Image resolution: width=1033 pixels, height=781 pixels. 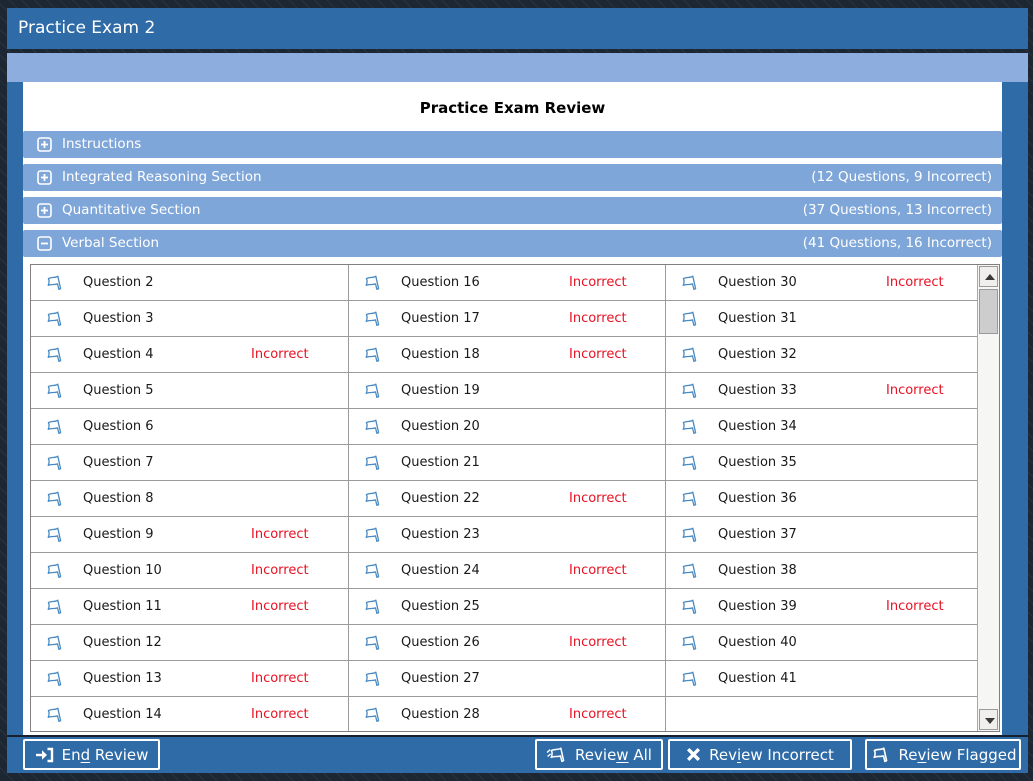 I want to click on question-row: Question 35, so click(x=821, y=463).